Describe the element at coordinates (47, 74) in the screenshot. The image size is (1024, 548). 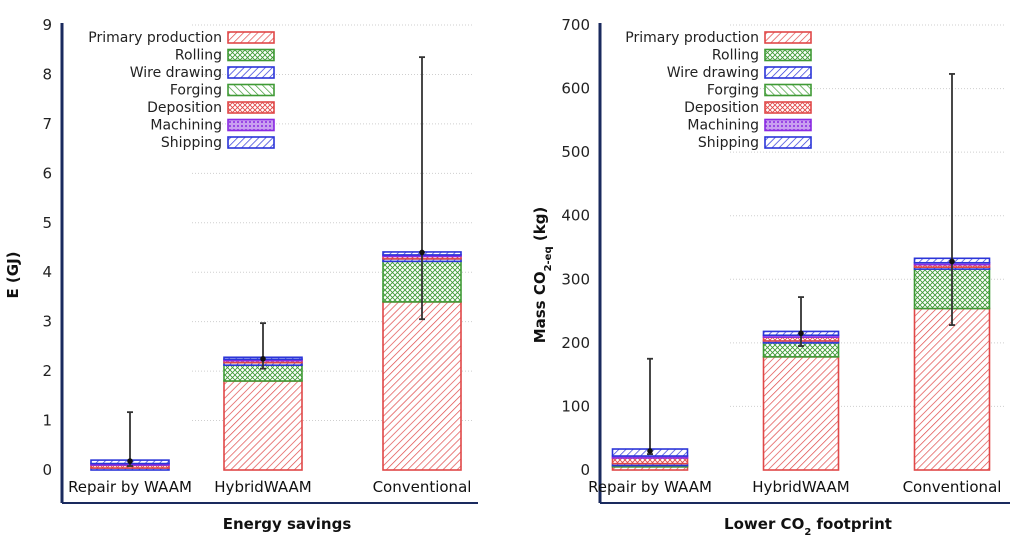
I see `y-tick-label: 8` at that location.